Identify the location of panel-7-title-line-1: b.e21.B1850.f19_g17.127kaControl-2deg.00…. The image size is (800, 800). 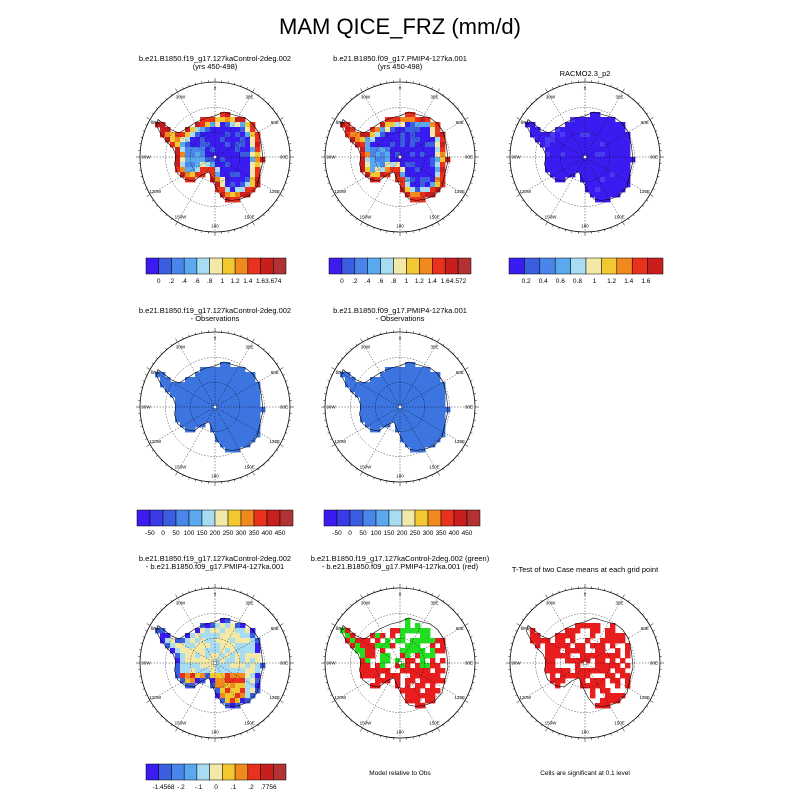
(400, 558).